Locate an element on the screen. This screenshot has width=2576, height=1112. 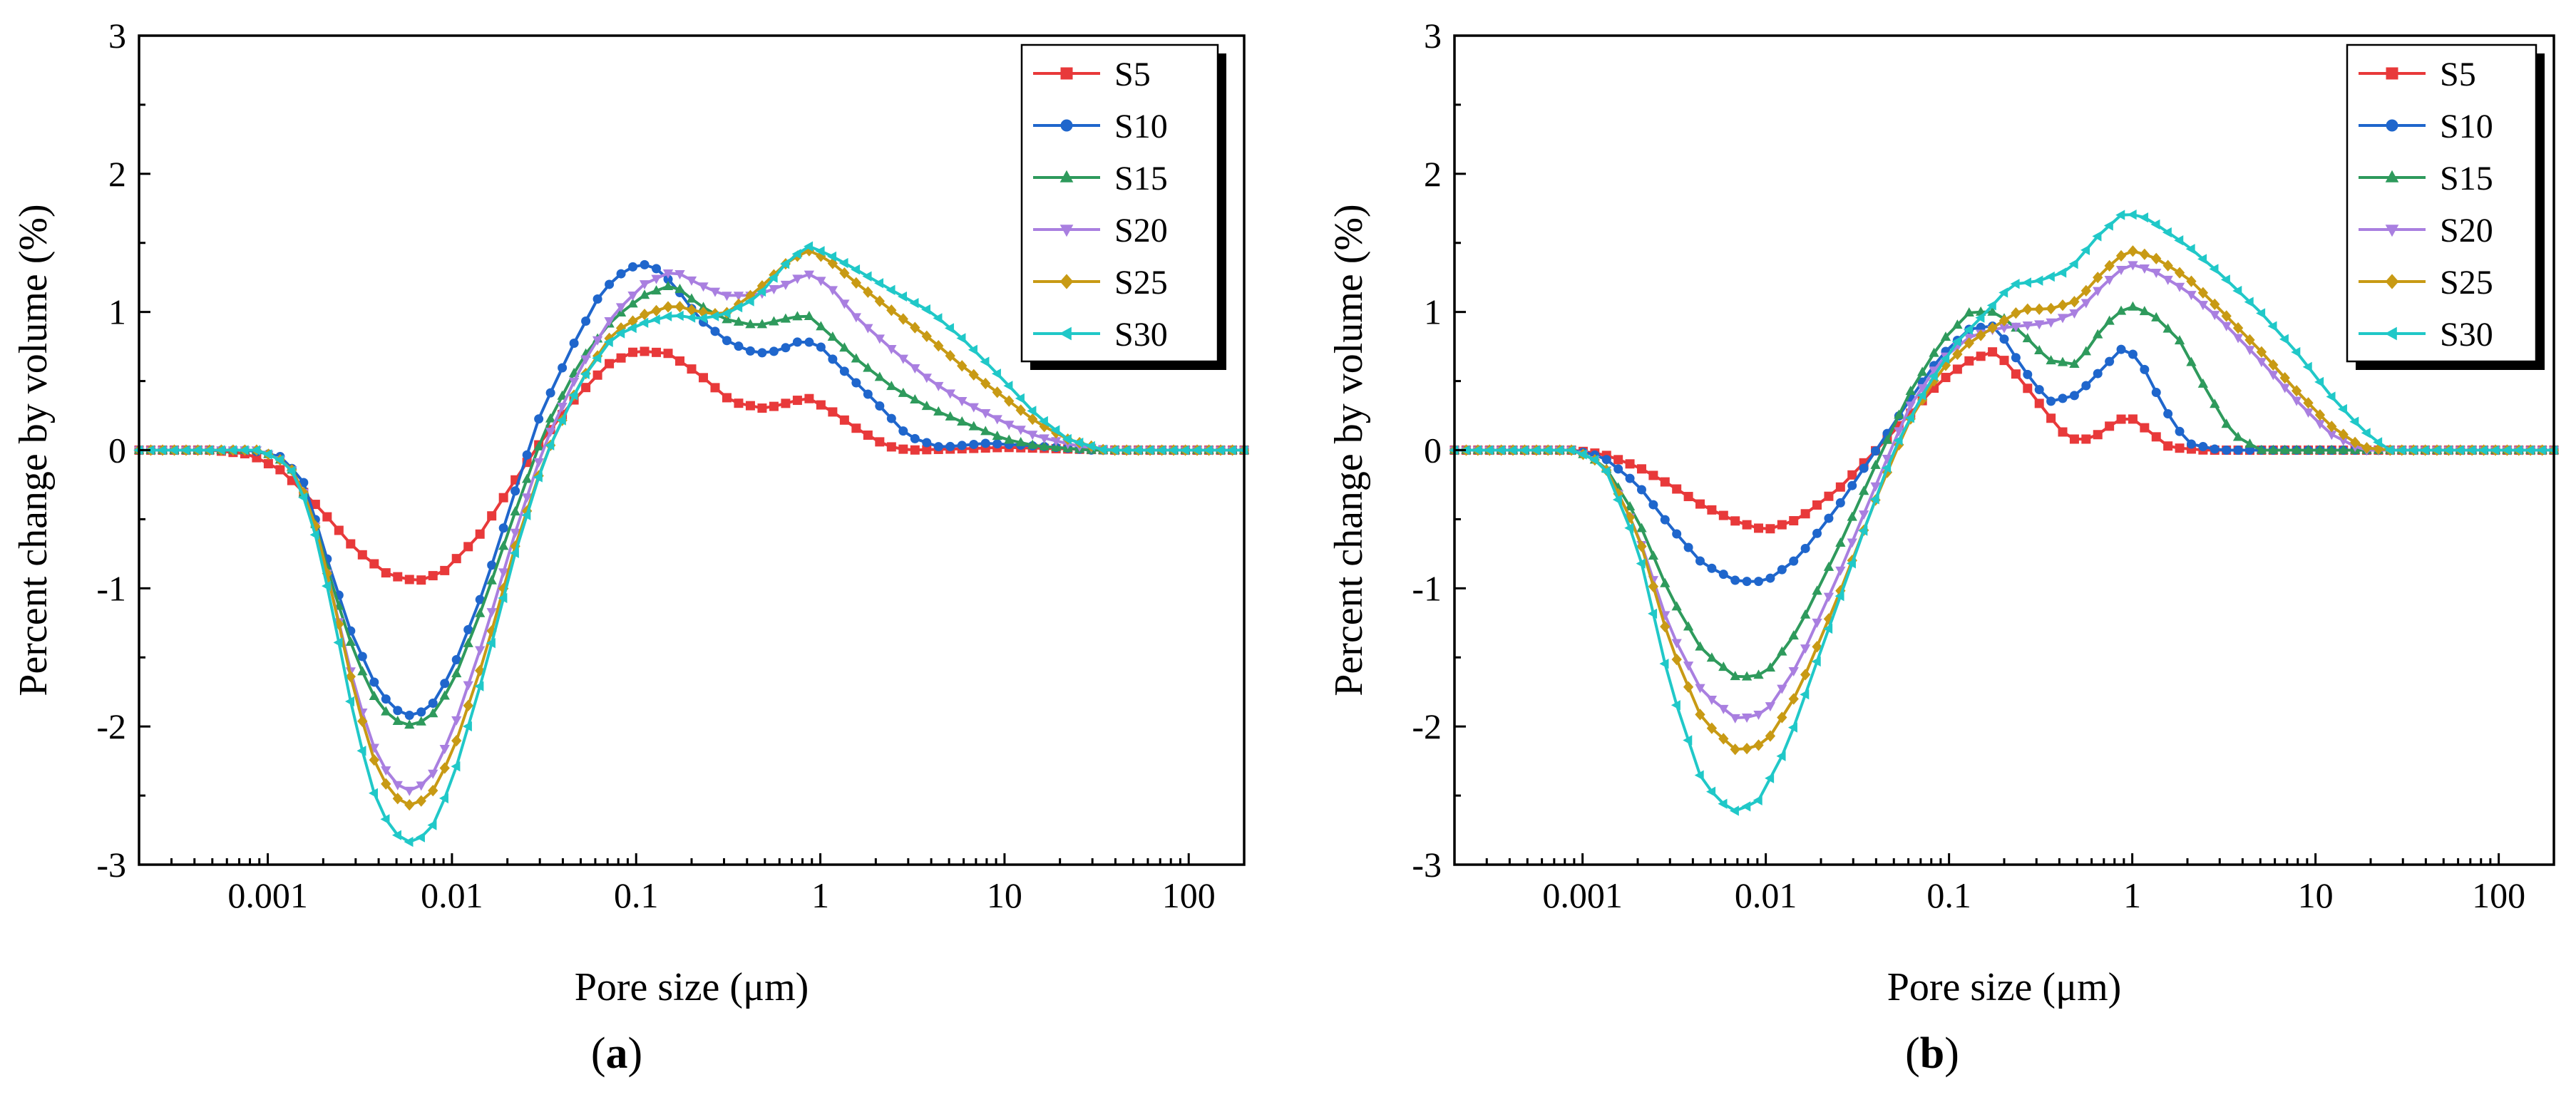
x-tick-label: 100 is located at coordinates (1189, 895).